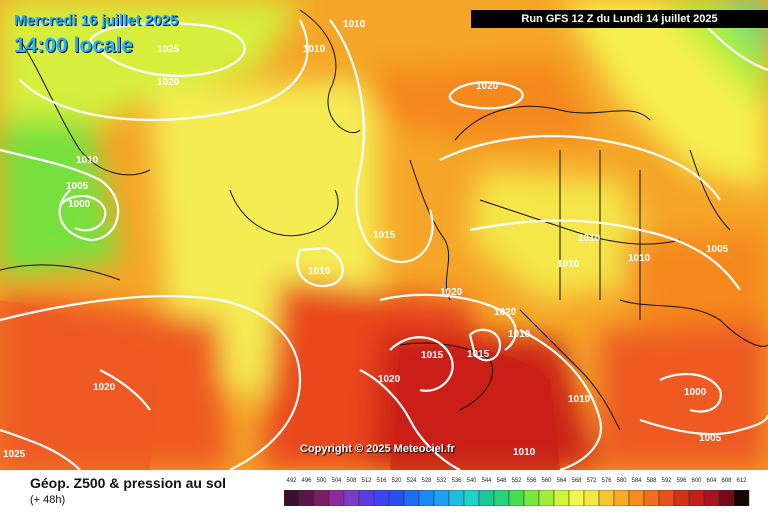 The image size is (768, 512). I want to click on color-scale-label: 584, so click(636, 481).